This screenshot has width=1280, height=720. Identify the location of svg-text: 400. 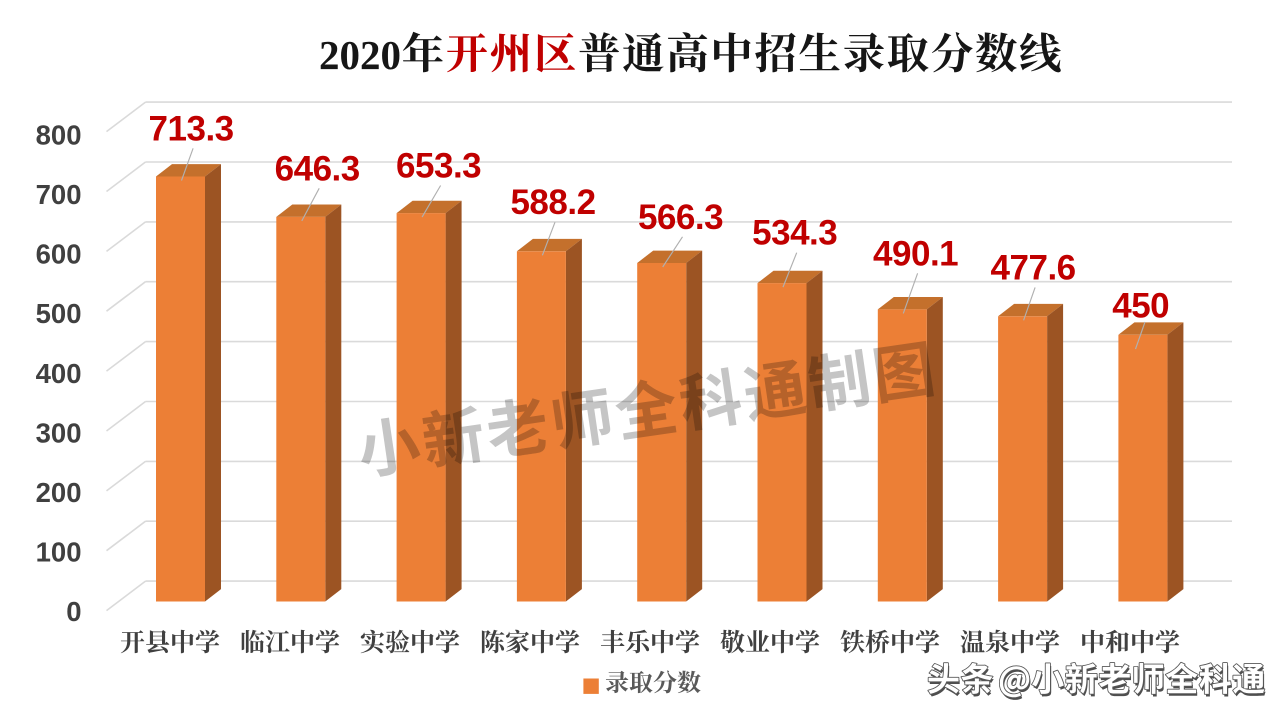
(59, 373).